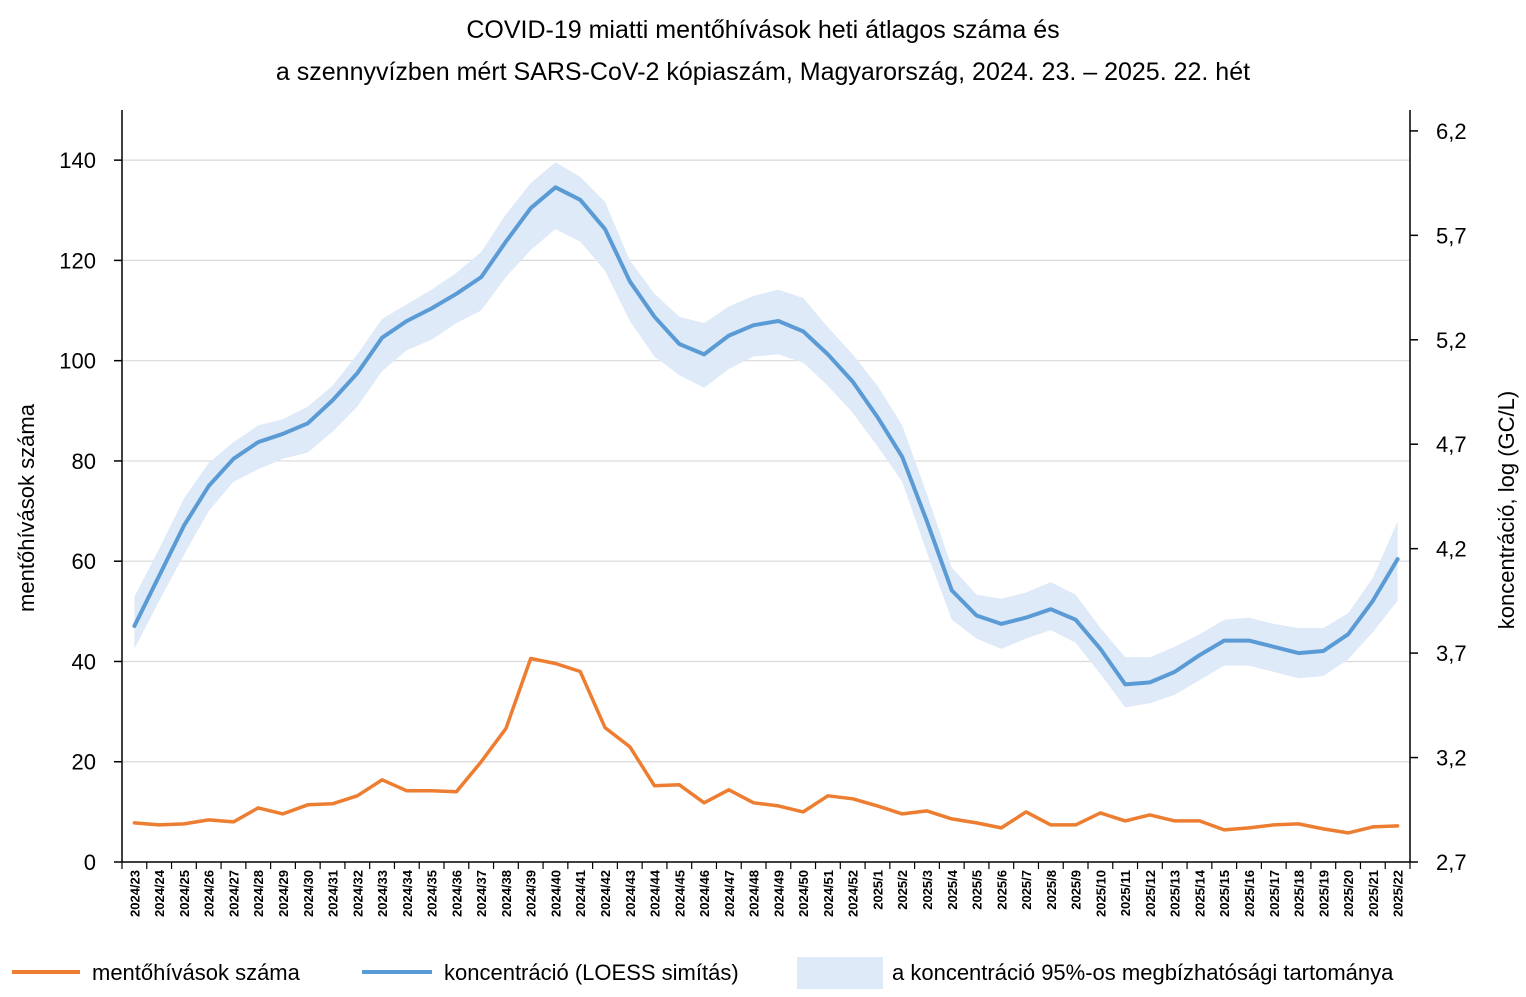 This screenshot has height=997, width=1526. Describe the element at coordinates (77, 160) in the screenshot. I see `left-tick-label: 140` at that location.